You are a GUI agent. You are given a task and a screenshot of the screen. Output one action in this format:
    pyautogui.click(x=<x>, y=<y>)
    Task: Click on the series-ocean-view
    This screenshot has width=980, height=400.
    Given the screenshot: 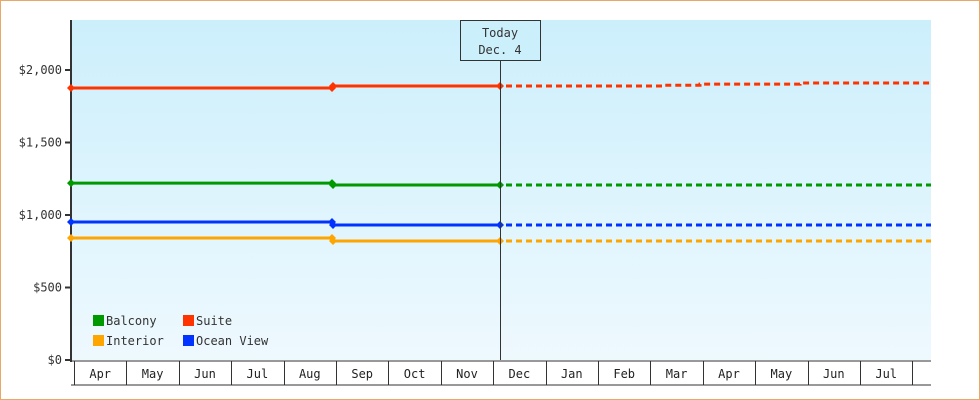 What is the action you would take?
    pyautogui.click(x=499, y=223)
    